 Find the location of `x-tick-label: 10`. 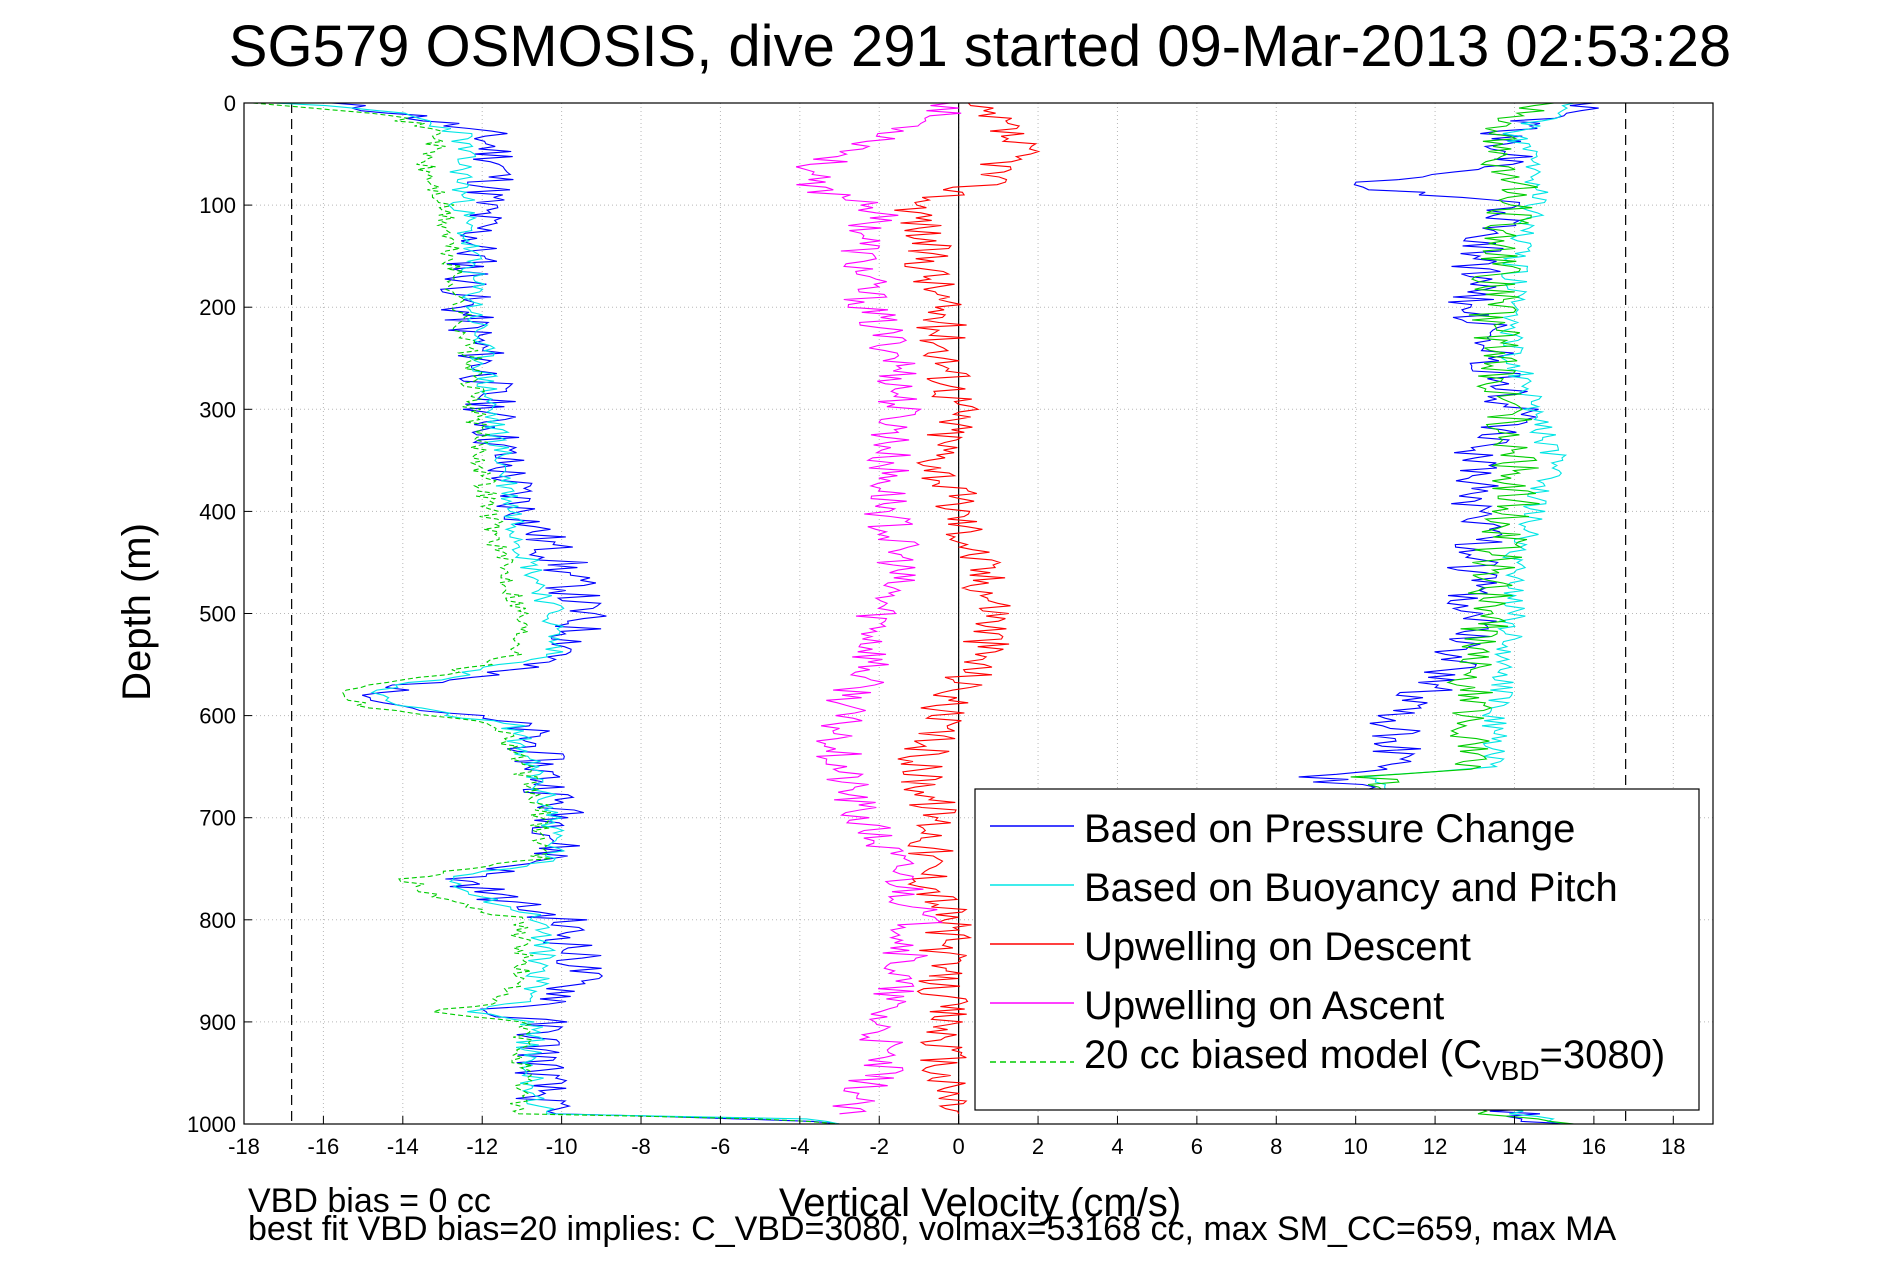

x-tick-label: 10 is located at coordinates (1355, 1146).